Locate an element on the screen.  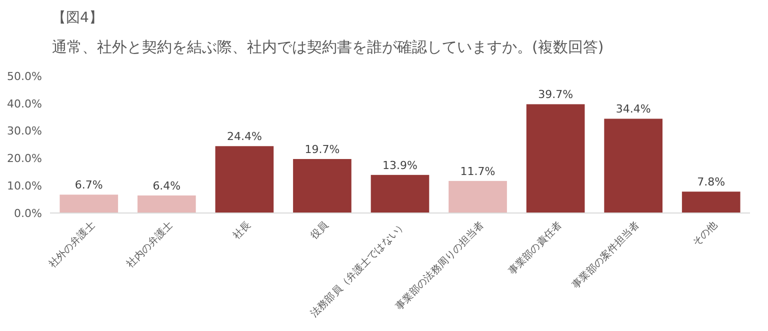
data-label: 13.9% is located at coordinates (400, 165).